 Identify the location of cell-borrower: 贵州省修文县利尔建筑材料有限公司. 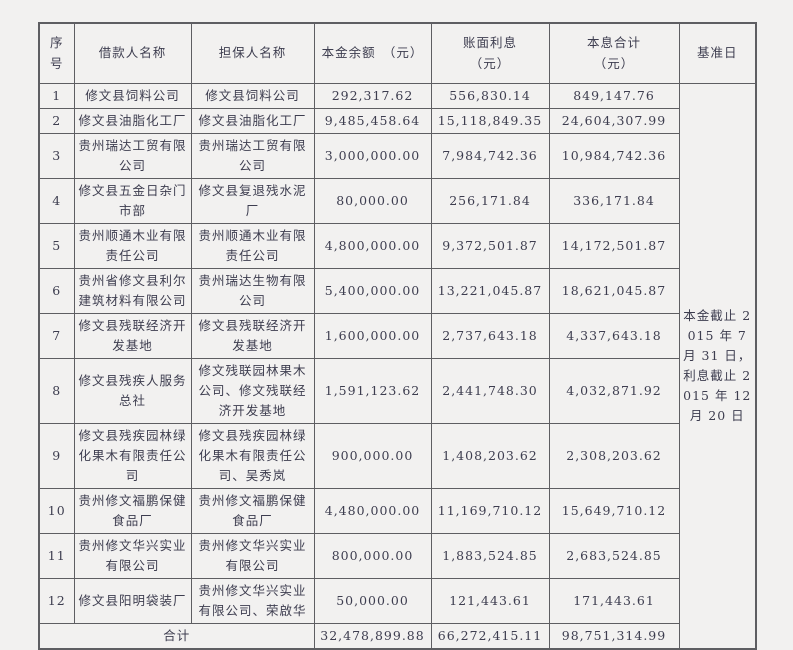
(132, 290).